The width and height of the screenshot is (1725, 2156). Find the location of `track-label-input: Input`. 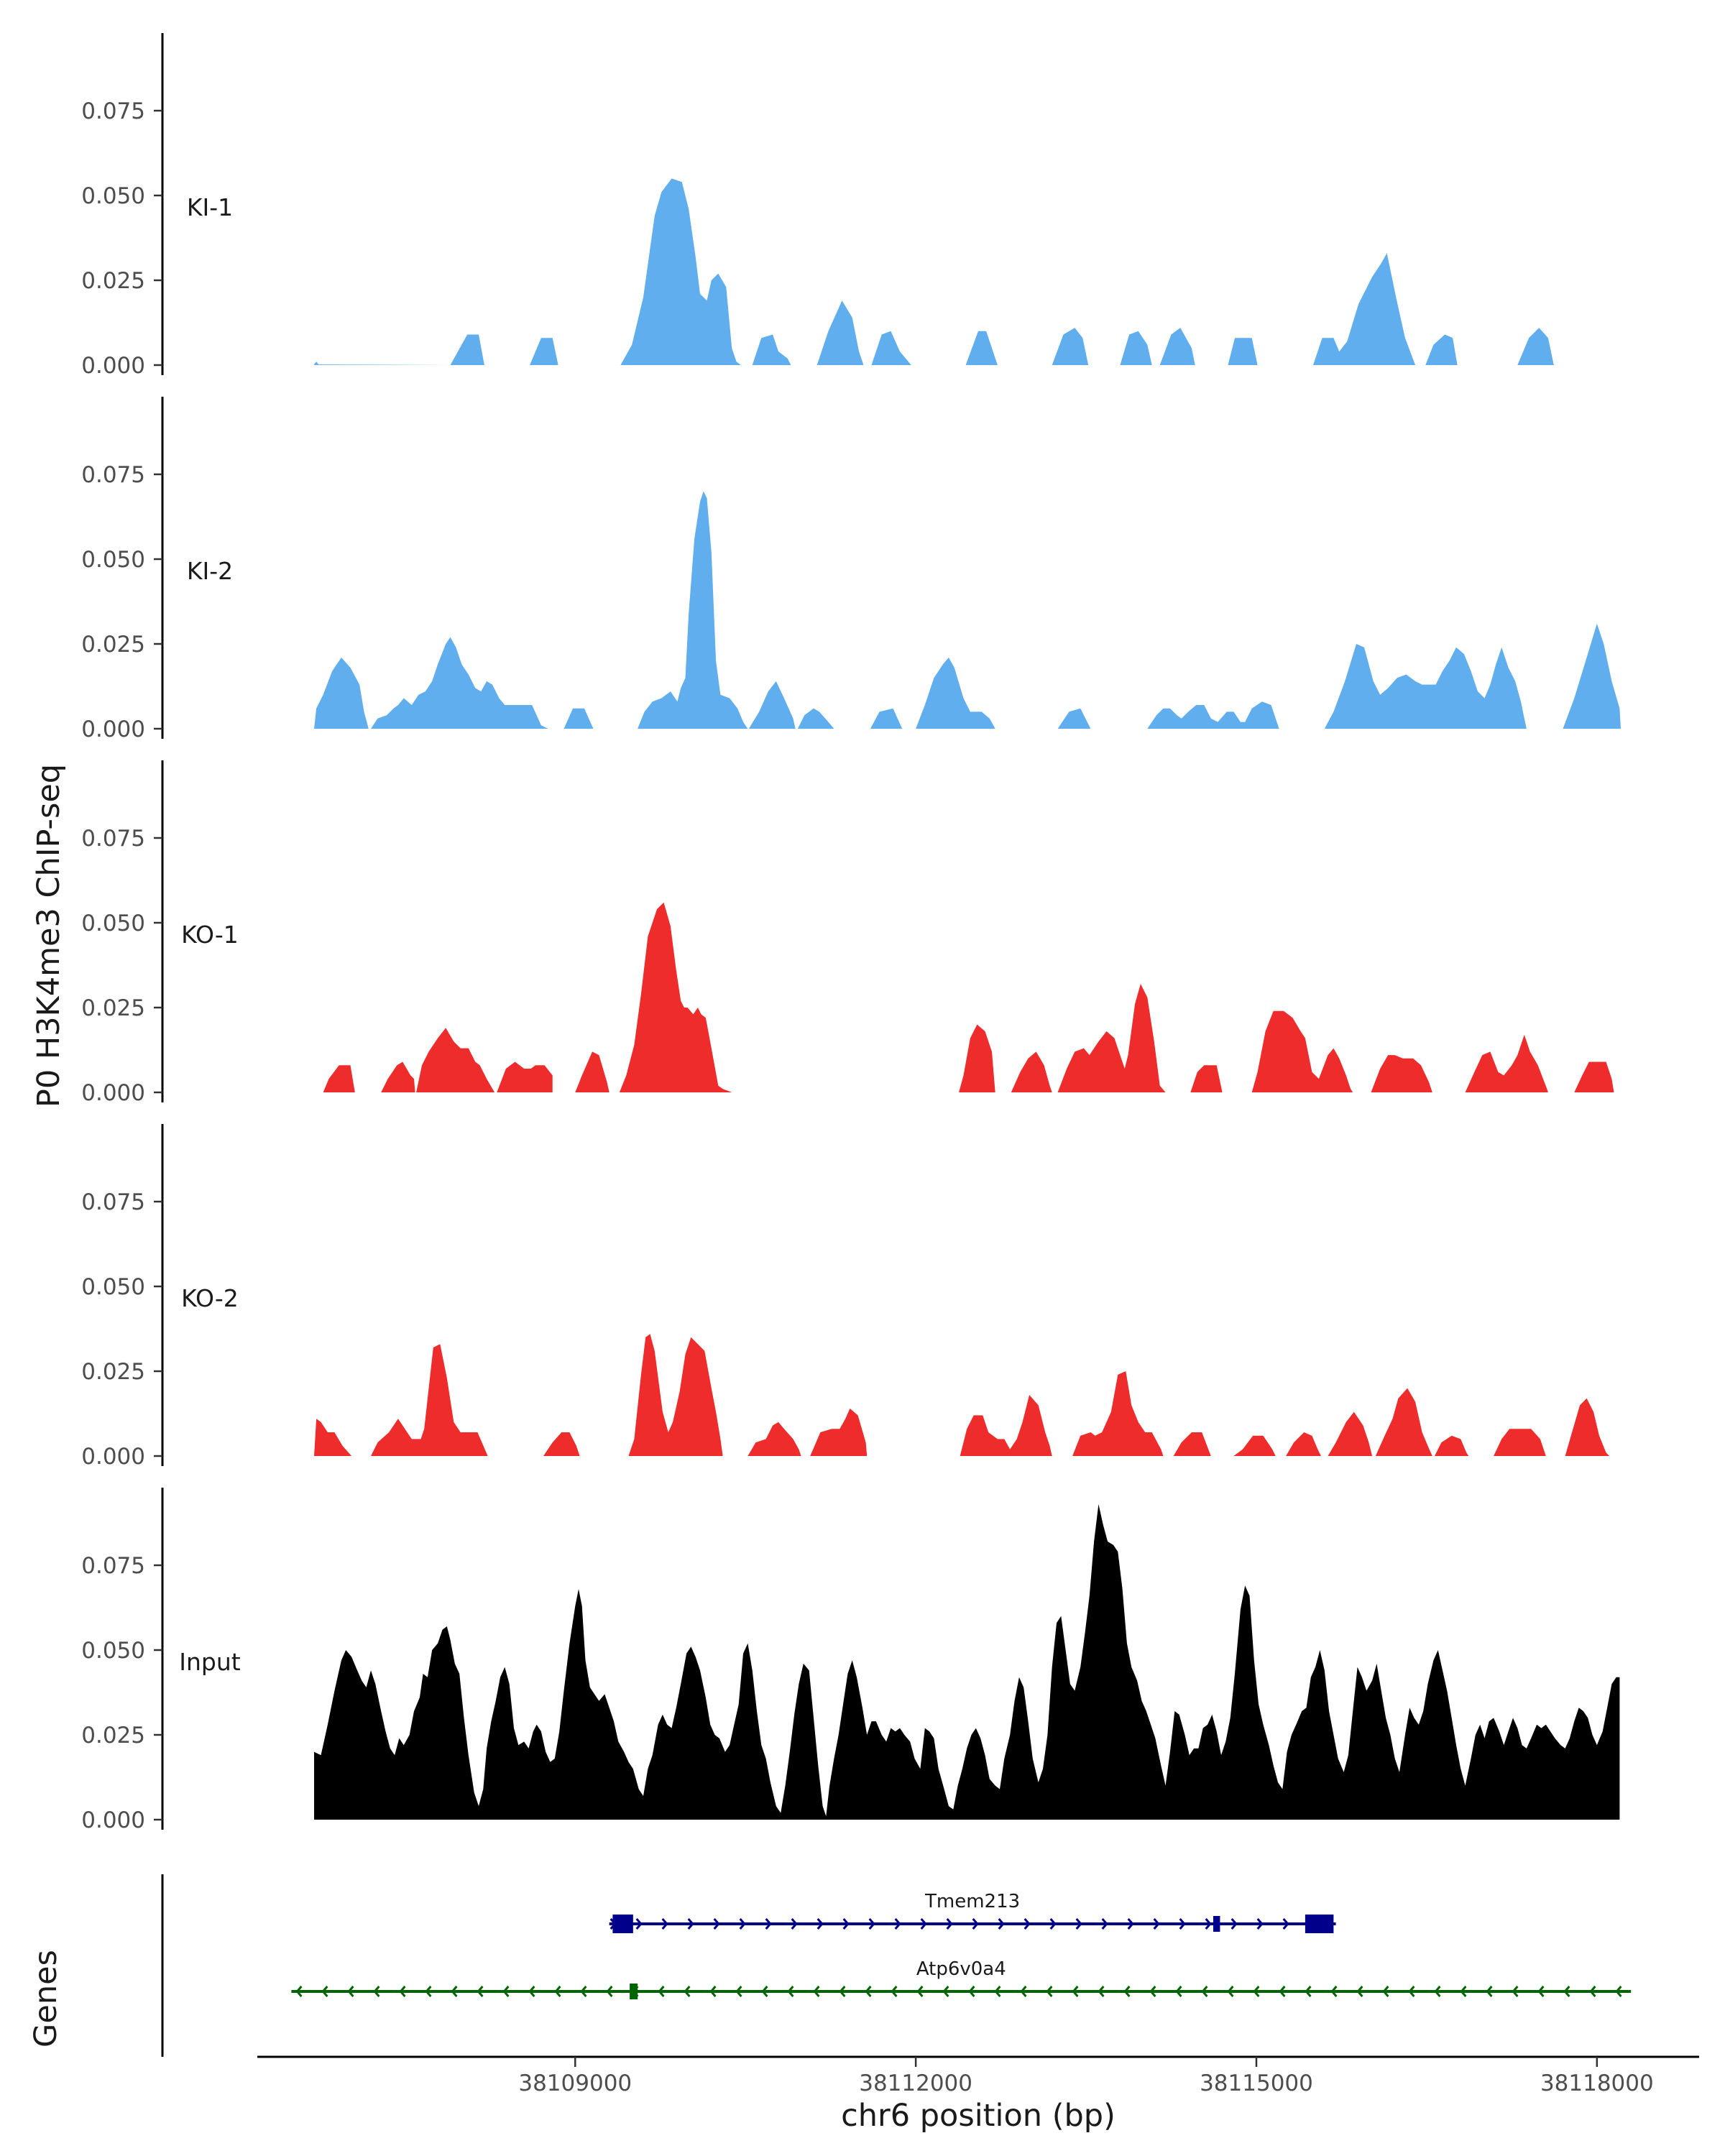

track-label-input: Input is located at coordinates (210, 1662).